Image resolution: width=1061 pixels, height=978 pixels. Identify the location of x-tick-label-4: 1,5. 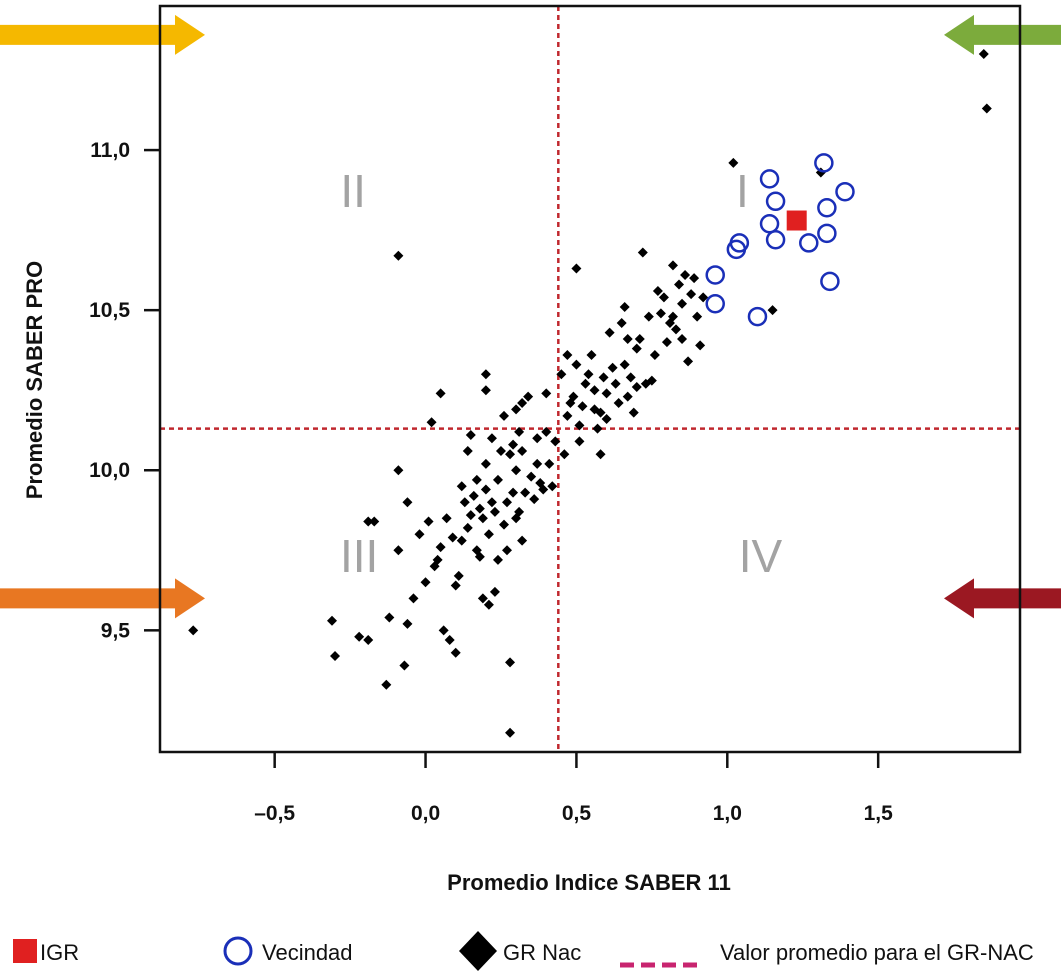
(879, 813).